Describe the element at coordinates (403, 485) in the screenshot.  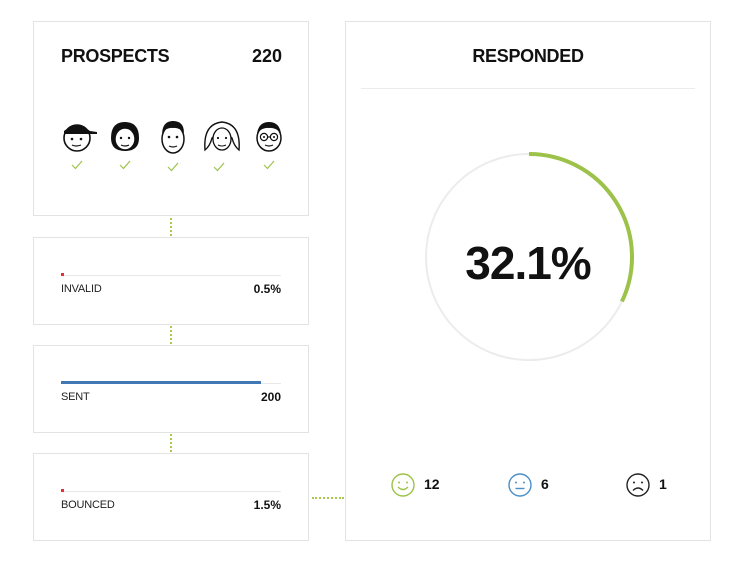
I see `happy-face-icon` at that location.